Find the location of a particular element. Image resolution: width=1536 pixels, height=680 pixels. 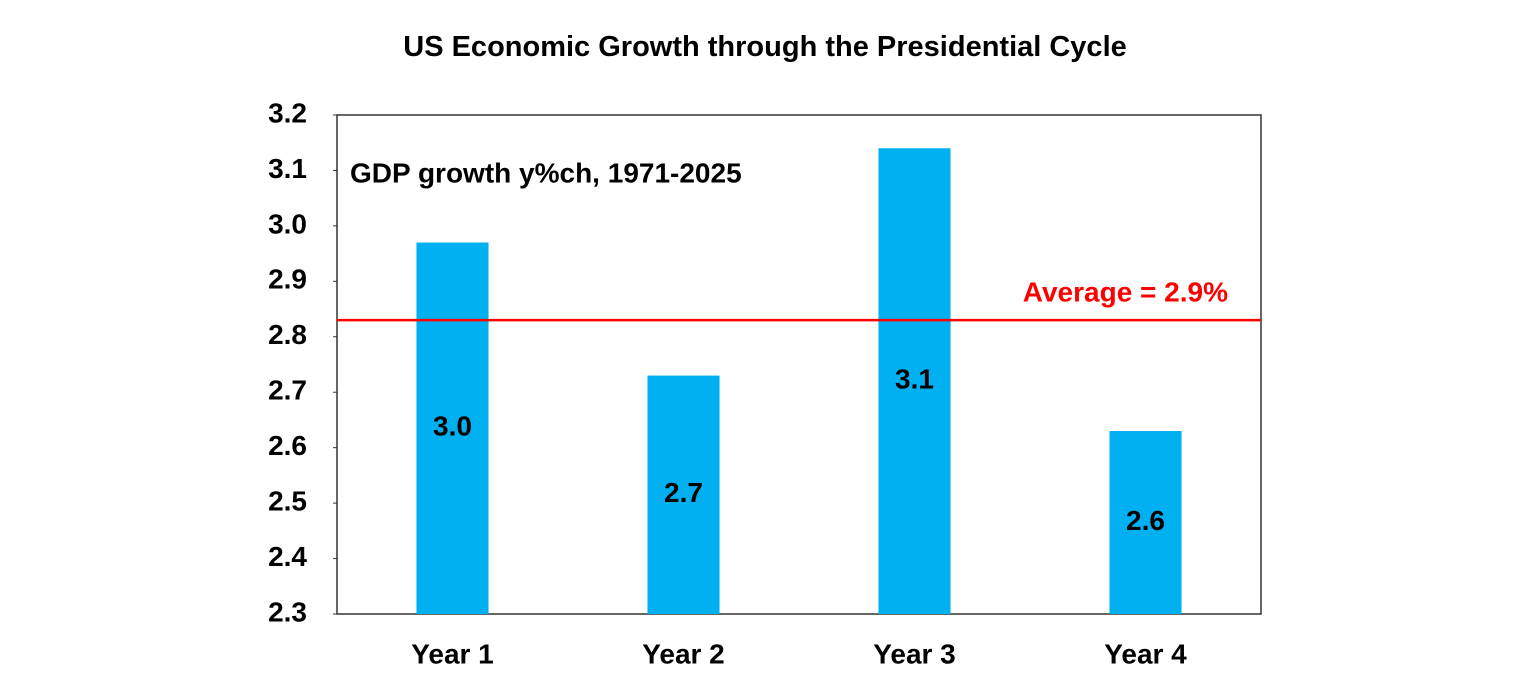

y-tick-label: 2.5 is located at coordinates (287, 501).